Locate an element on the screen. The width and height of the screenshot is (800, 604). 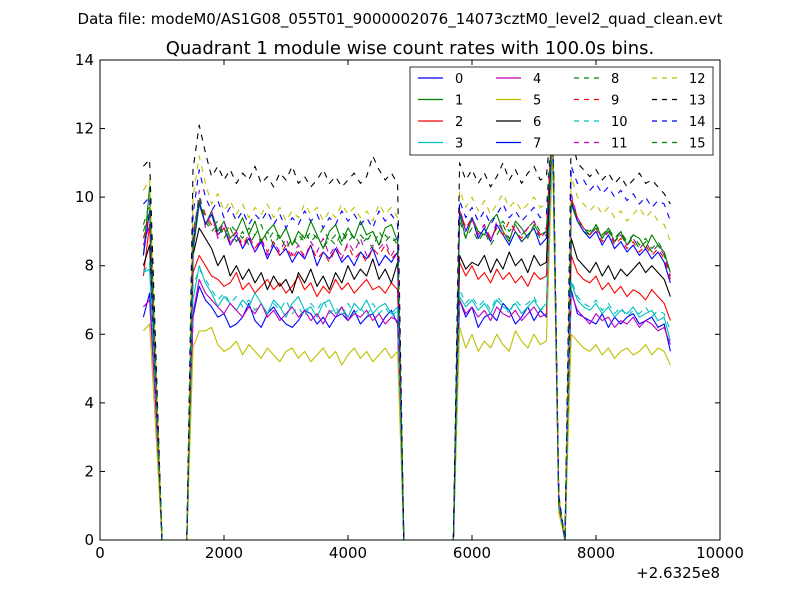
legend-label-10: 10 is located at coordinates (619, 122).